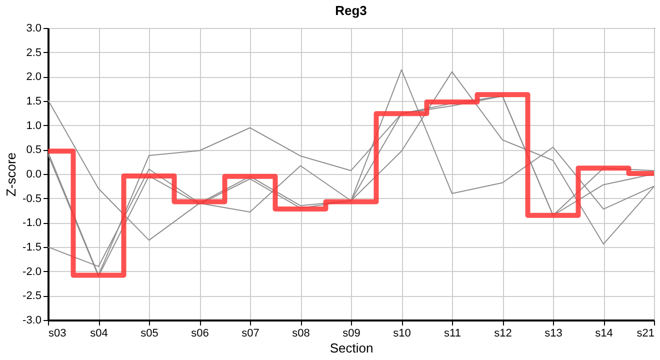 The width and height of the screenshot is (660, 360). What do you see at coordinates (553, 334) in the screenshot?
I see `x-tick-label: s13` at bounding box center [553, 334].